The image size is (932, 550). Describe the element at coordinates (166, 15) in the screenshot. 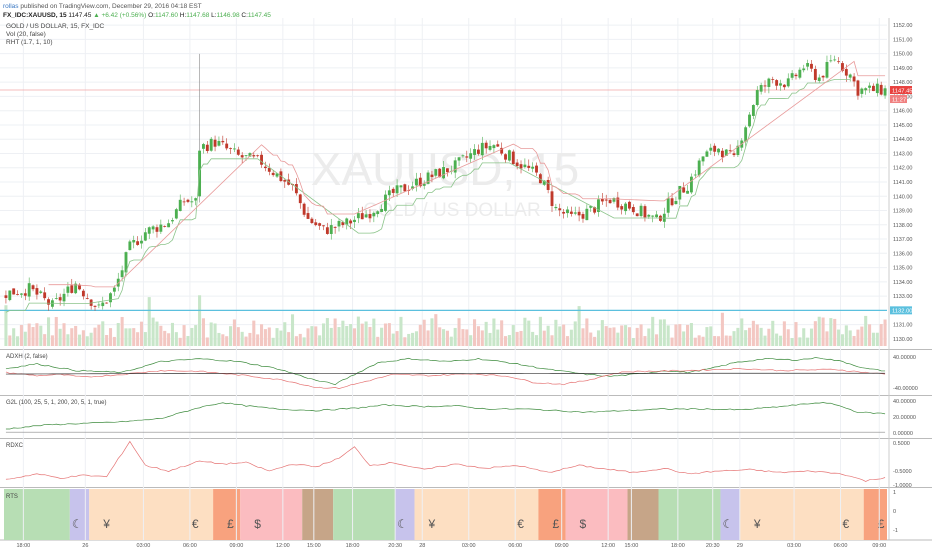

I see `open-value: 1147.60` at that location.